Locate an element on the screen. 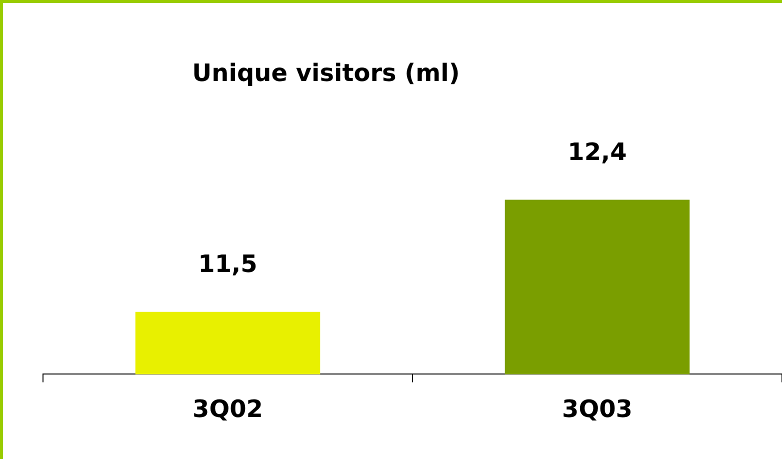 Image resolution: width=782 pixels, height=459 pixels. data-label: 11,5 is located at coordinates (228, 264).